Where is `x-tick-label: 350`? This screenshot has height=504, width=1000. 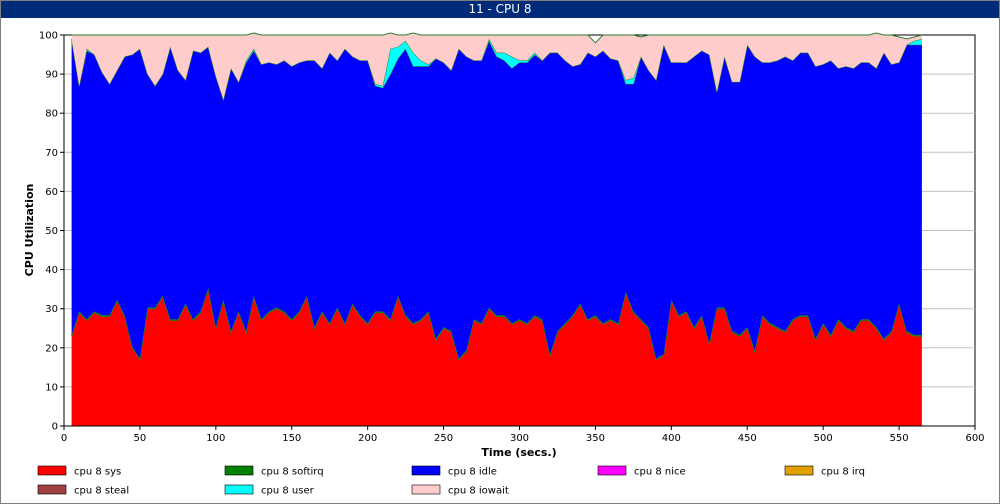 x-tick-label: 350 is located at coordinates (595, 438).